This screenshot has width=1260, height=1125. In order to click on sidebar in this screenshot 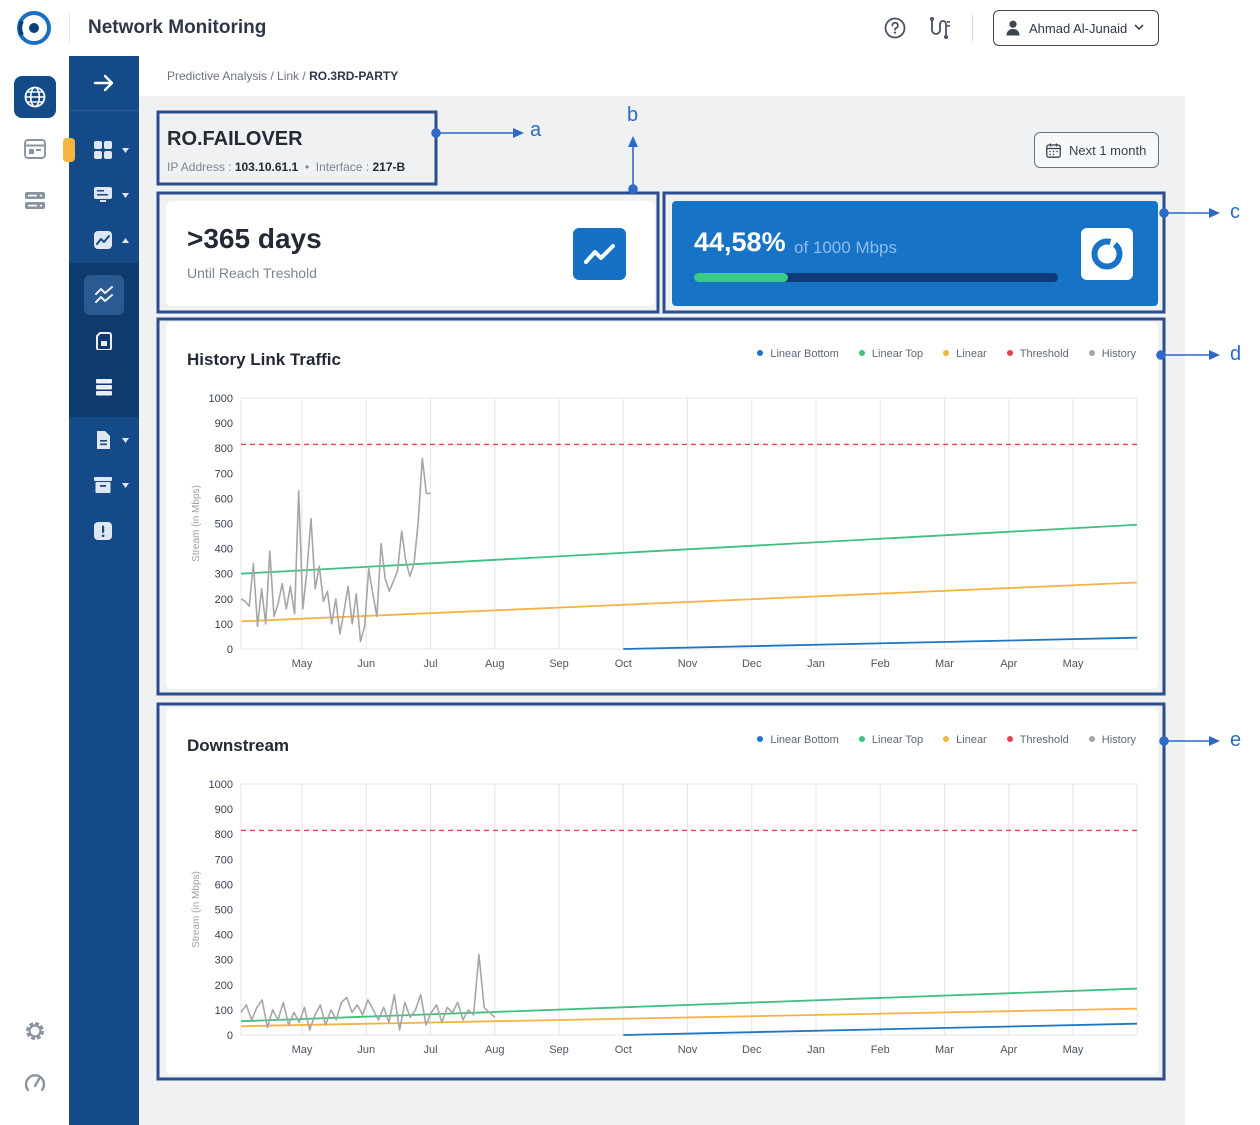, I will do `click(101, 590)`.